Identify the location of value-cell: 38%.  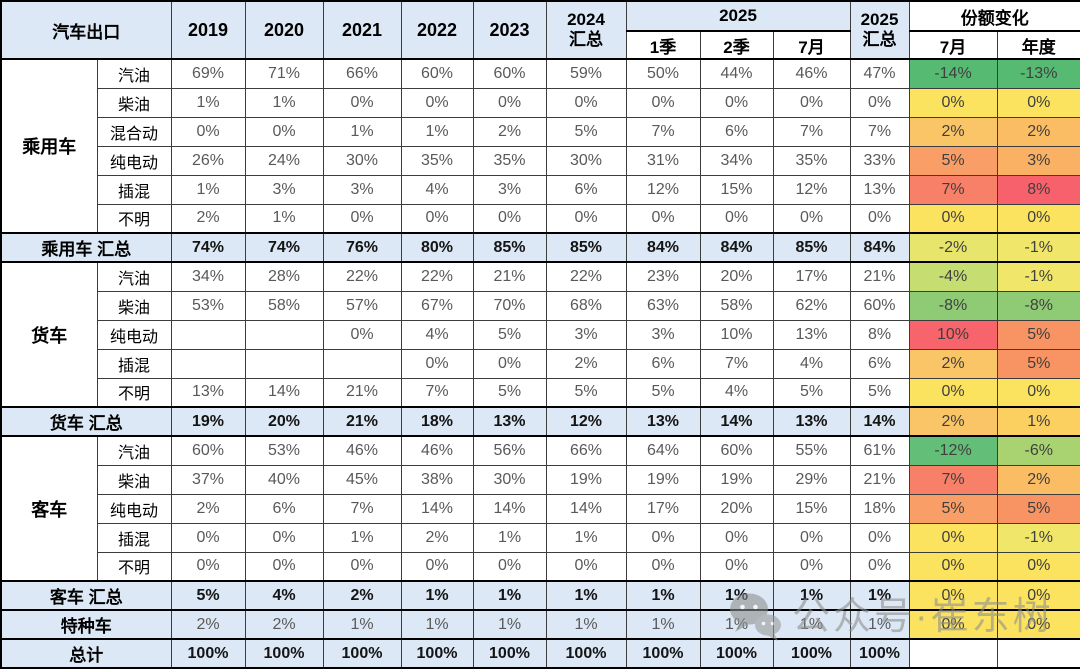
(437, 479).